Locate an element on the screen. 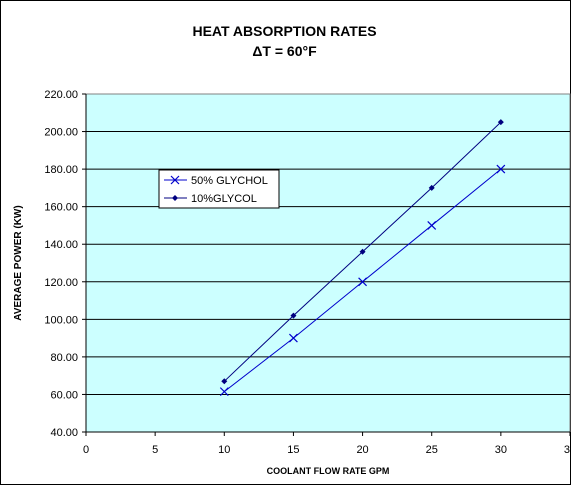 The image size is (571, 485). x-tick-label: 5 is located at coordinates (155, 450).